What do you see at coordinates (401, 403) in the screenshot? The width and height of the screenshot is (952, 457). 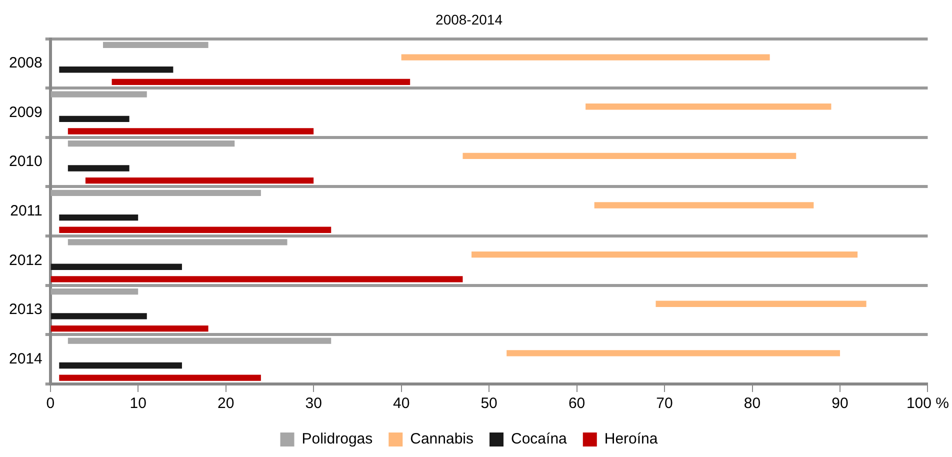 I see `x-tick-label: 40` at bounding box center [401, 403].